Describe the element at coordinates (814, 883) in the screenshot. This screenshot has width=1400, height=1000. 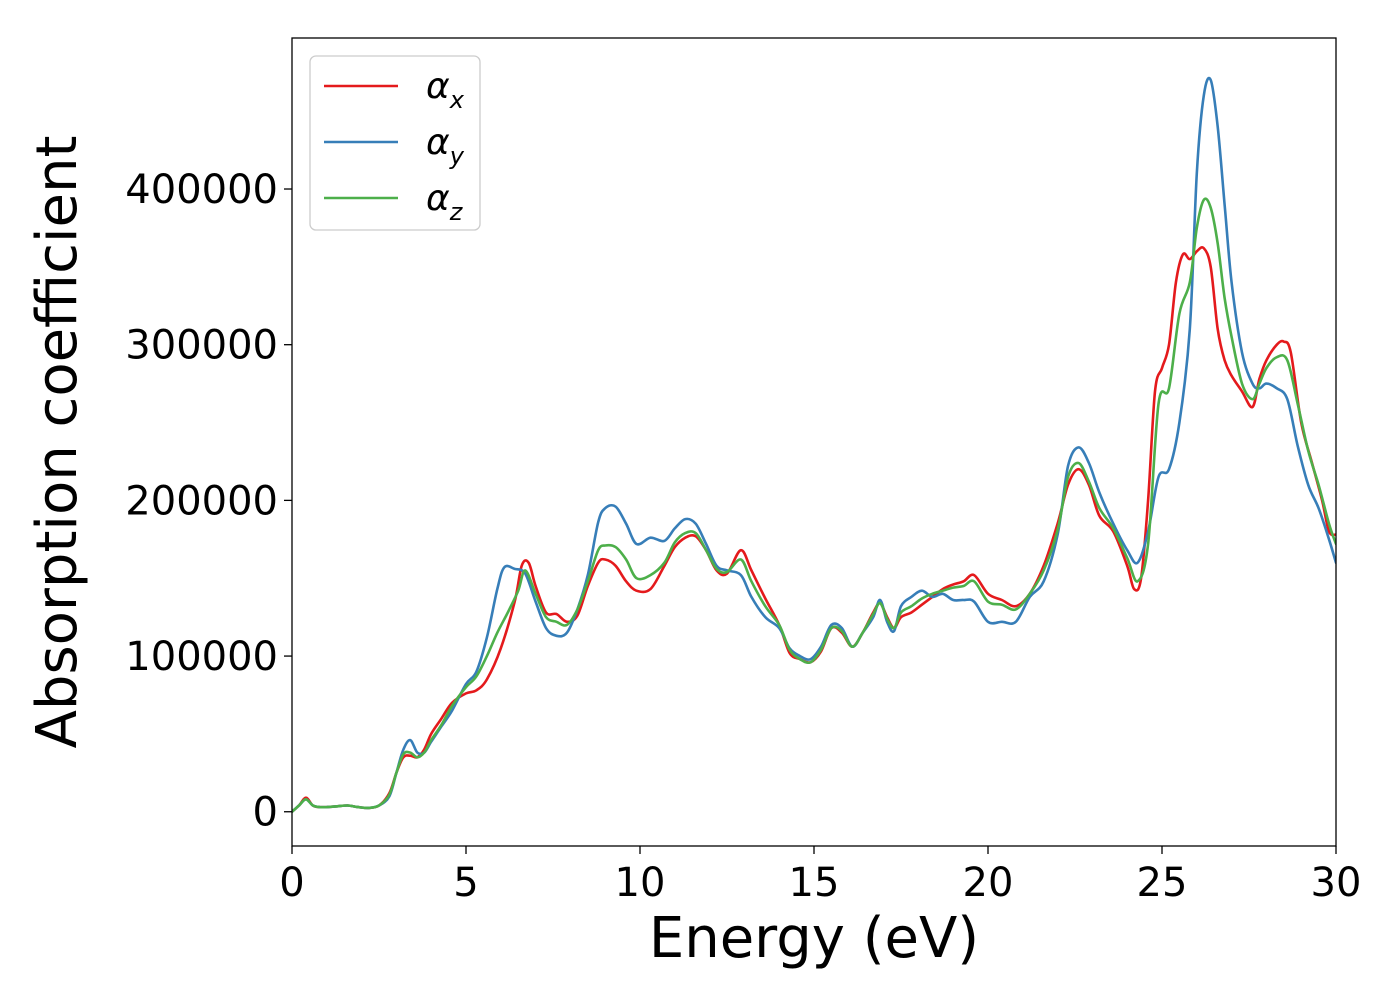
I see `x-tick-label: 15` at that location.